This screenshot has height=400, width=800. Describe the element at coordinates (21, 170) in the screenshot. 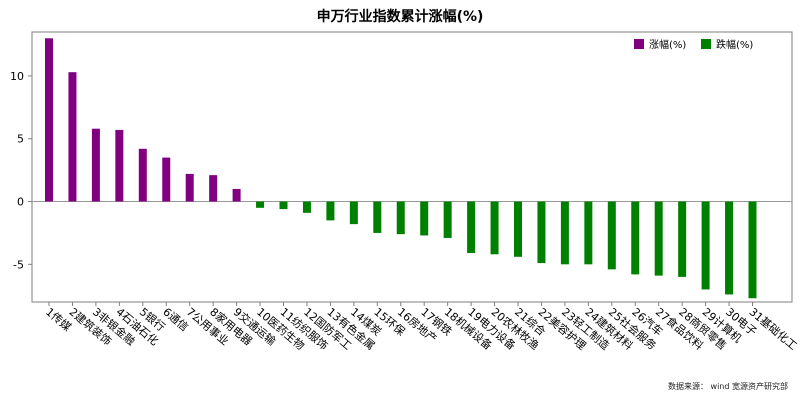

I see `y-axis: -5 0 5 10` at that location.